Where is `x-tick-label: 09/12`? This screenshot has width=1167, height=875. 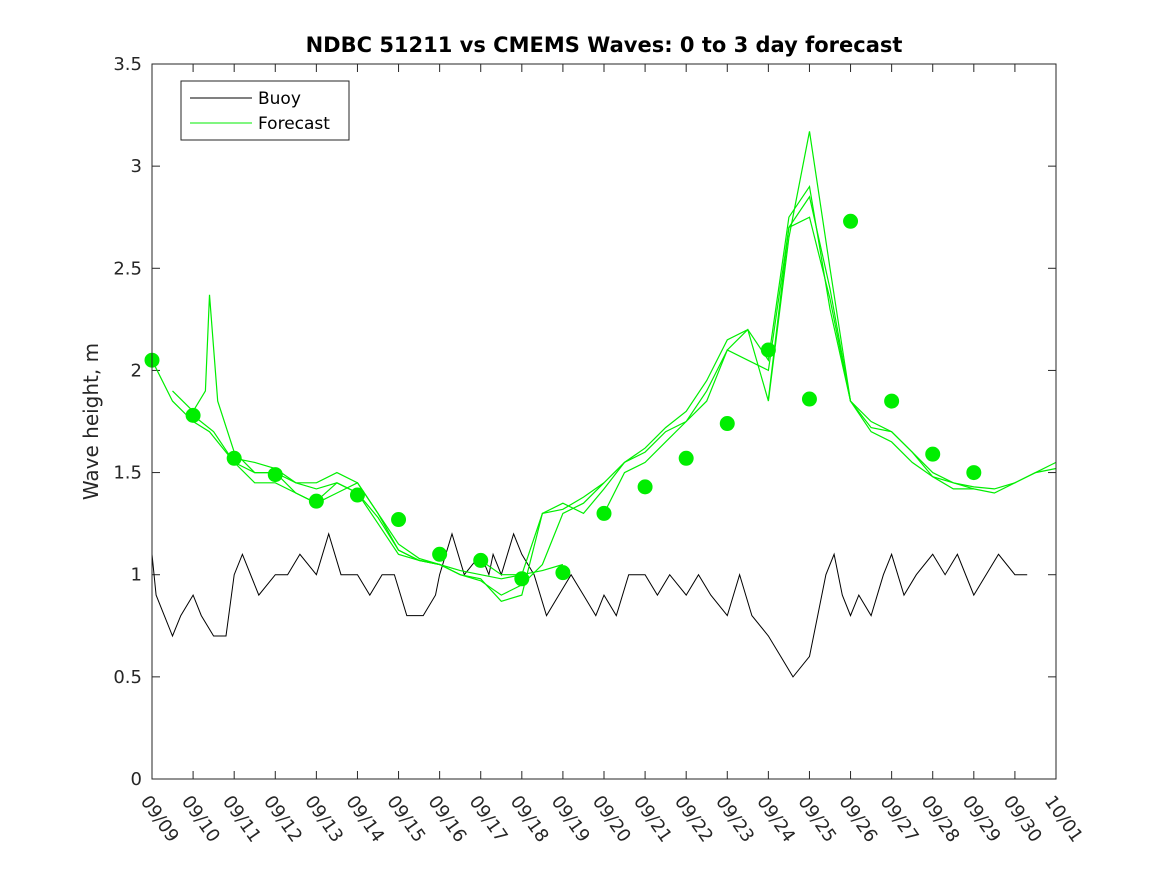
x-tick-label: 09/12 is located at coordinates (282, 819).